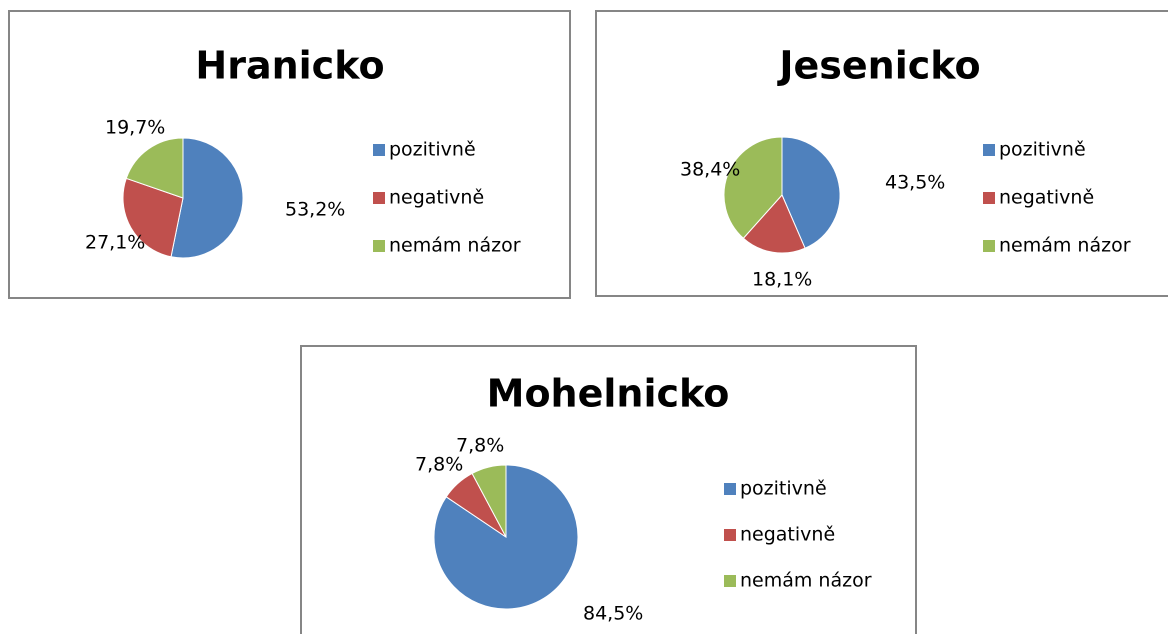  Describe the element at coordinates (878, 66) in the screenshot. I see `chart-title: Jesenicko` at that location.